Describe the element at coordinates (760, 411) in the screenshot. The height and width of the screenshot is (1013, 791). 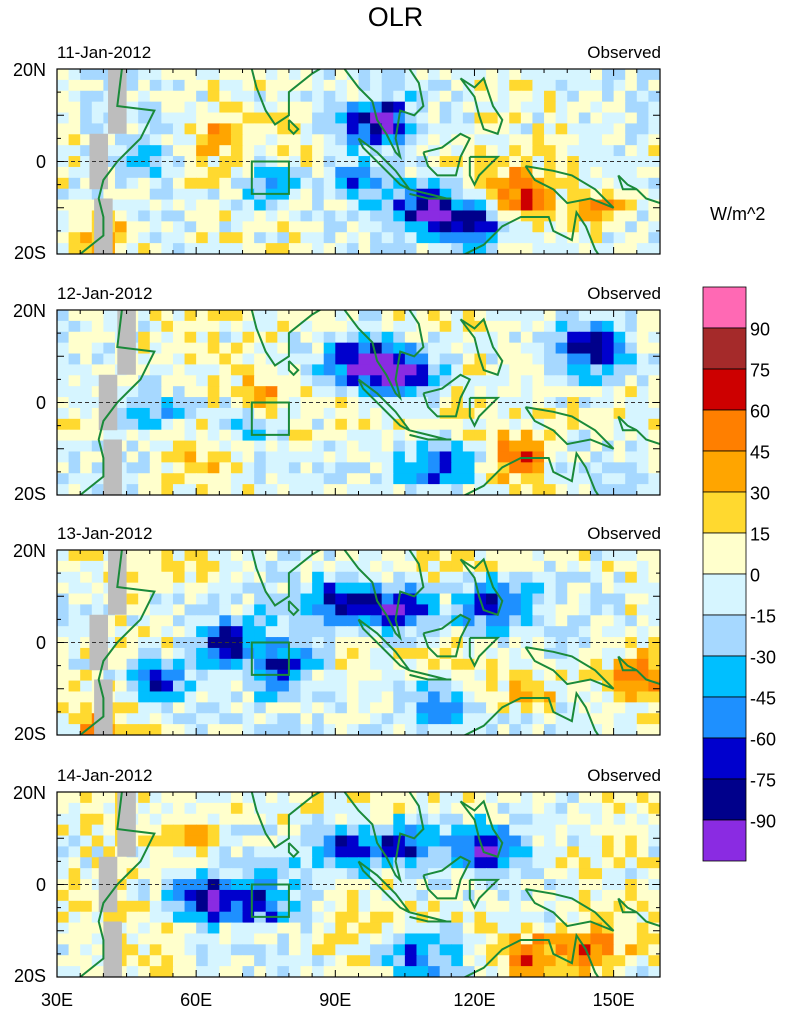
I see `colorbar-level-label: 60` at that location.